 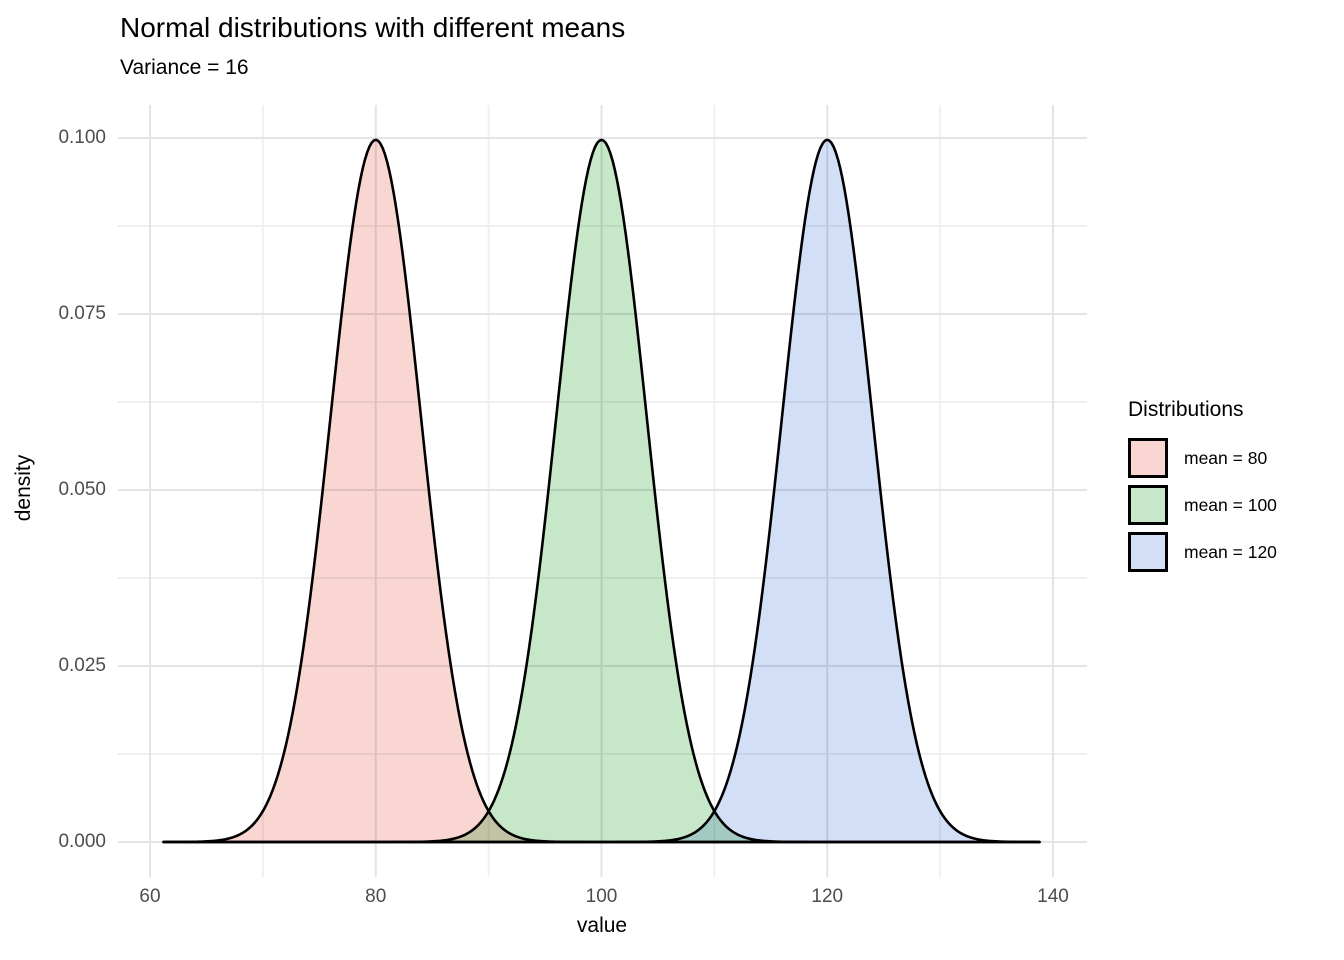 What do you see at coordinates (601, 896) in the screenshot?
I see `x-tick-label: 100` at bounding box center [601, 896].